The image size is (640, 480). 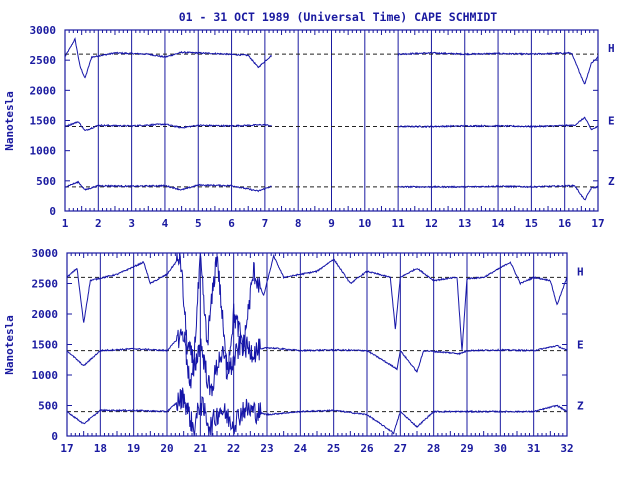 I want to click on x-tick-label: 6, so click(x=231, y=223).